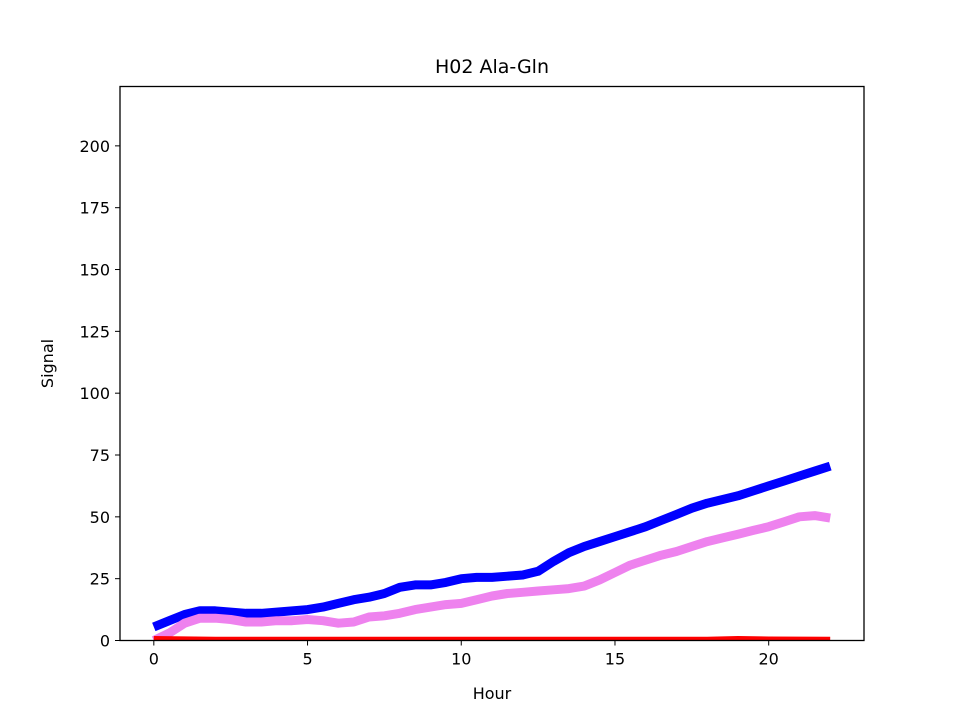 This screenshot has width=960, height=720. I want to click on y-tick-label: 150, so click(94, 270).